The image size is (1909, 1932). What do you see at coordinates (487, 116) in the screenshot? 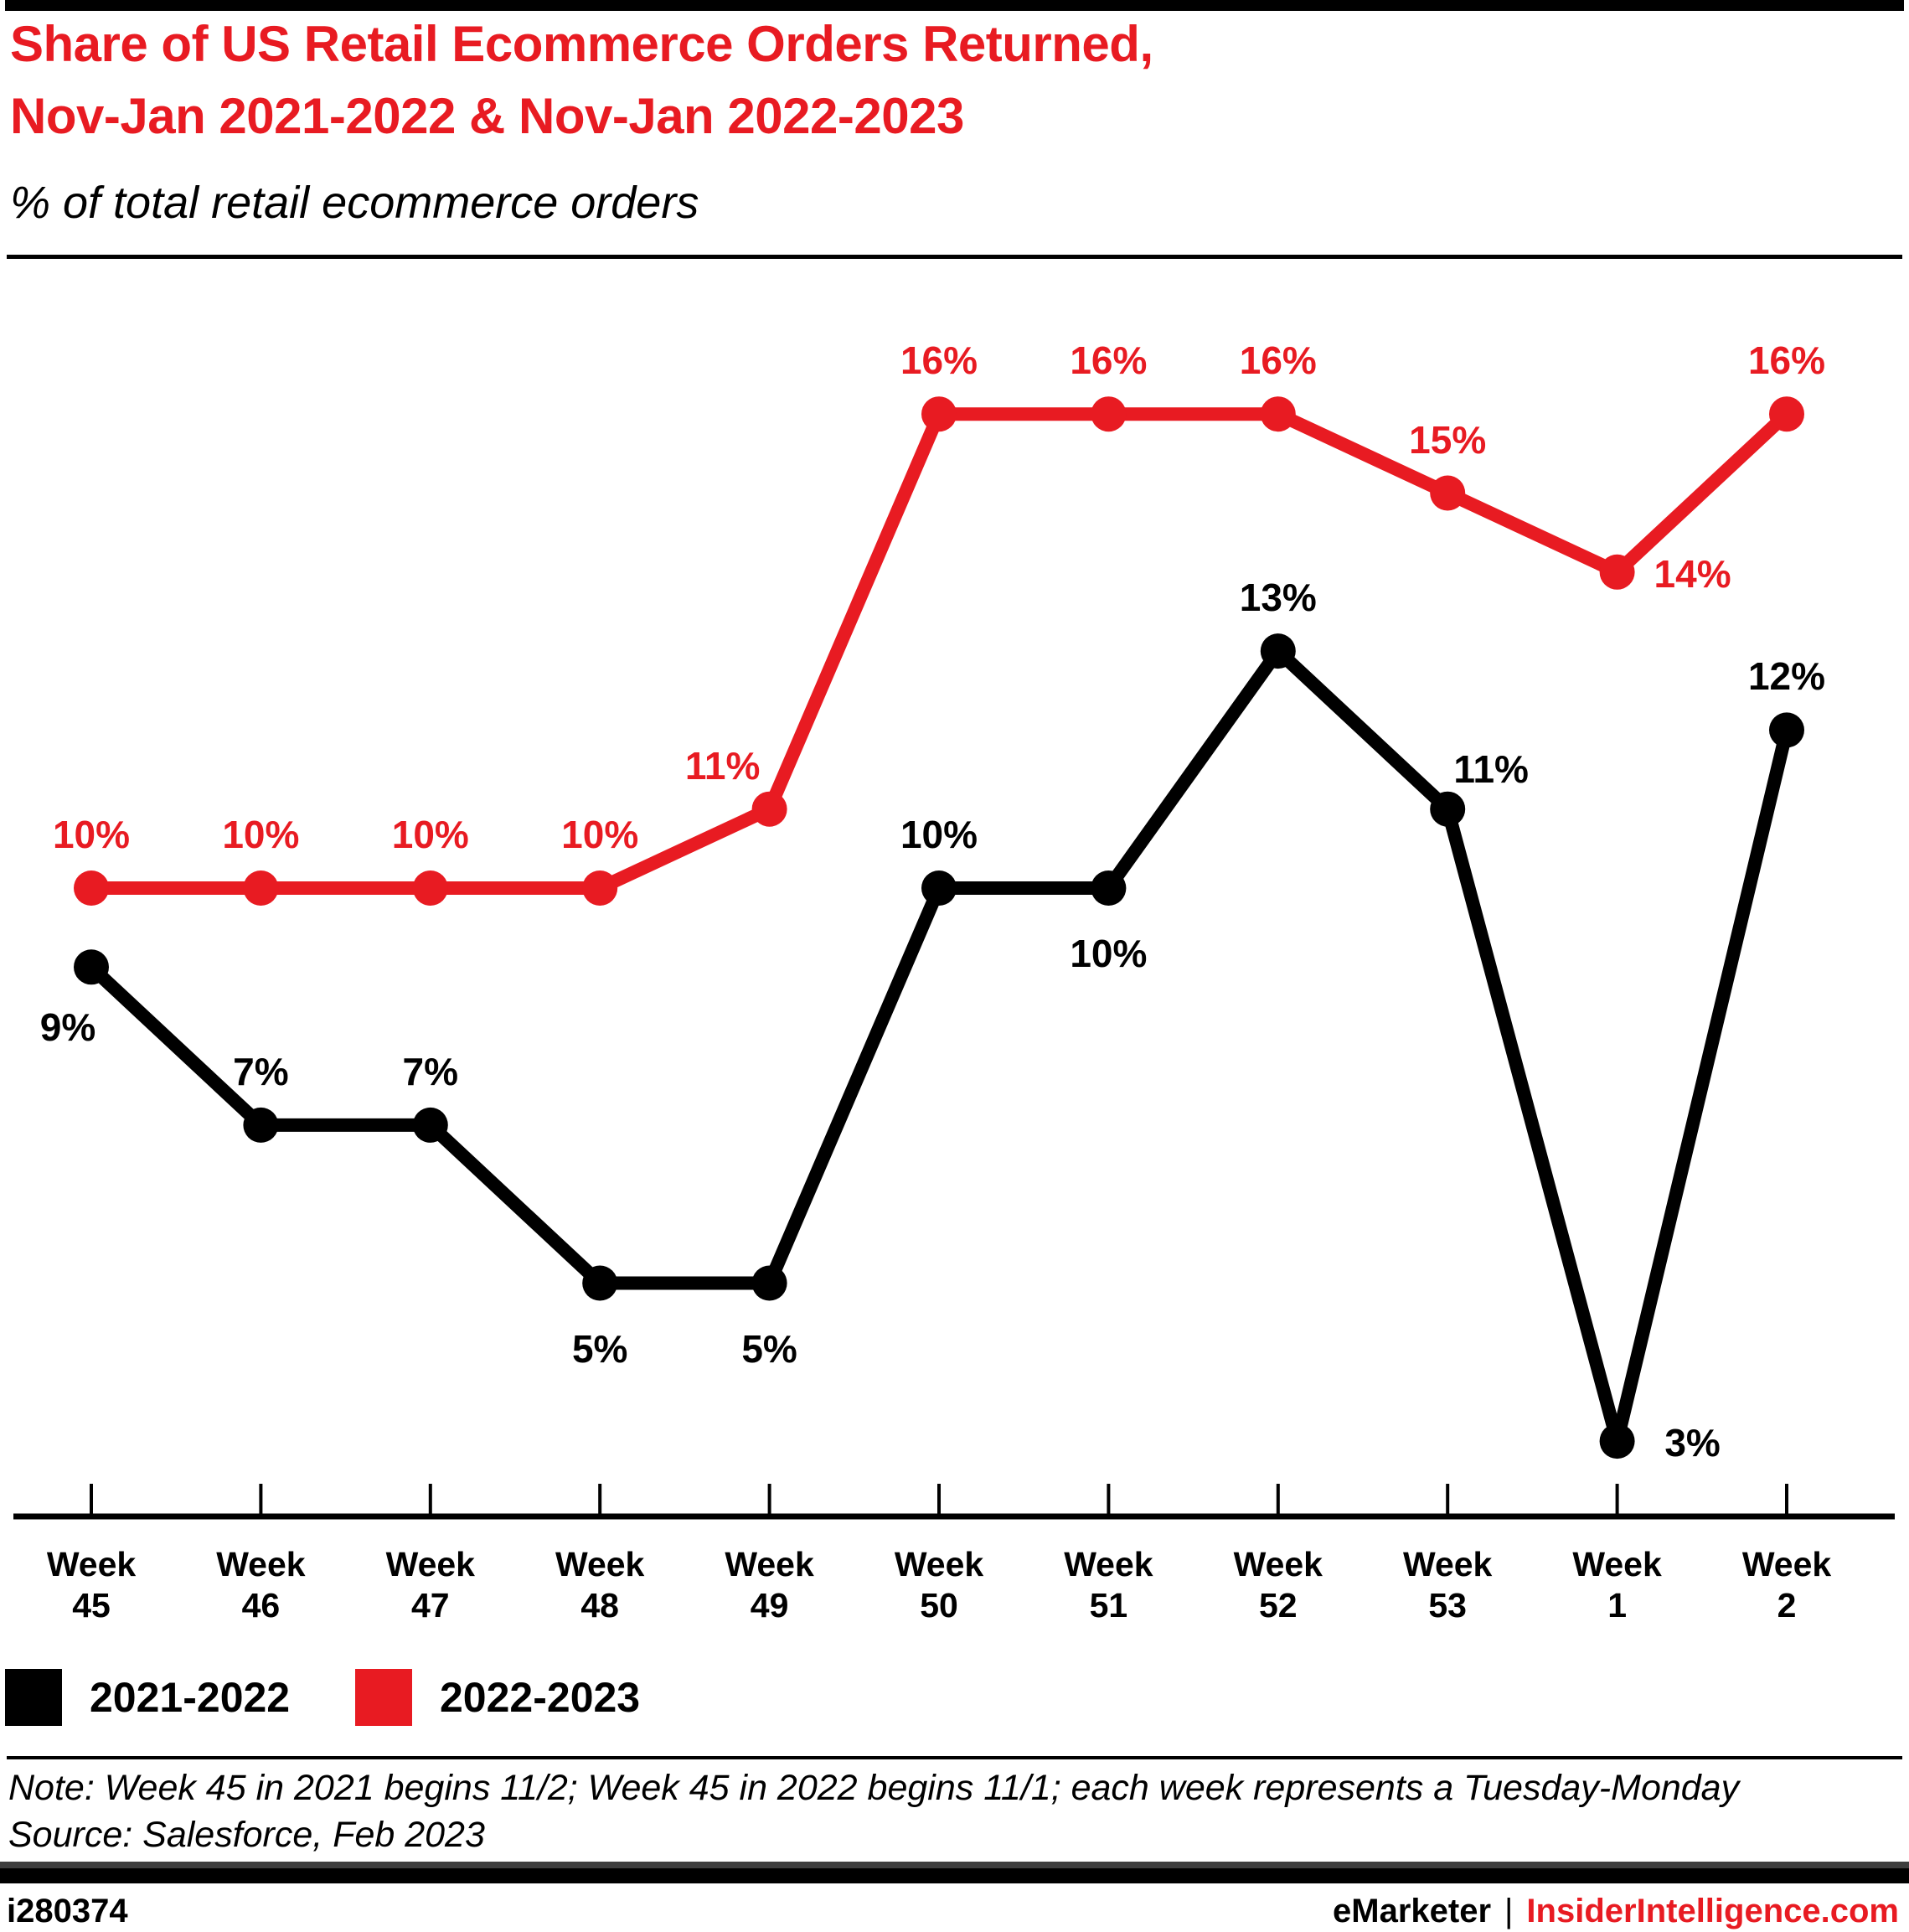
I see `chart-title-line2: Nov-Jan 2021-2022 & Nov-Jan 2022-2023` at bounding box center [487, 116].